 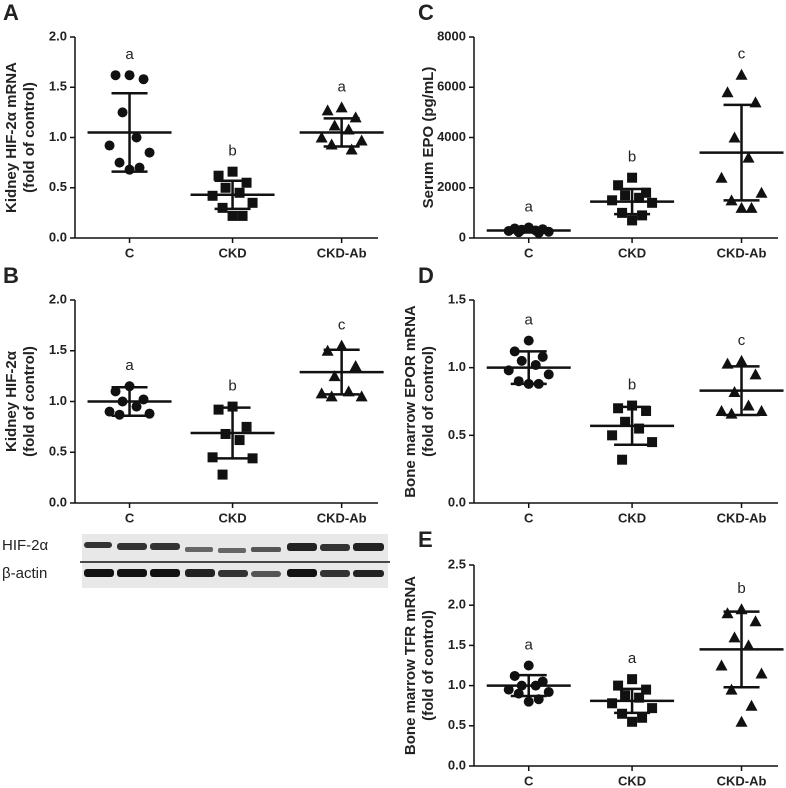 I want to click on blot-bands, so click(x=234, y=559).